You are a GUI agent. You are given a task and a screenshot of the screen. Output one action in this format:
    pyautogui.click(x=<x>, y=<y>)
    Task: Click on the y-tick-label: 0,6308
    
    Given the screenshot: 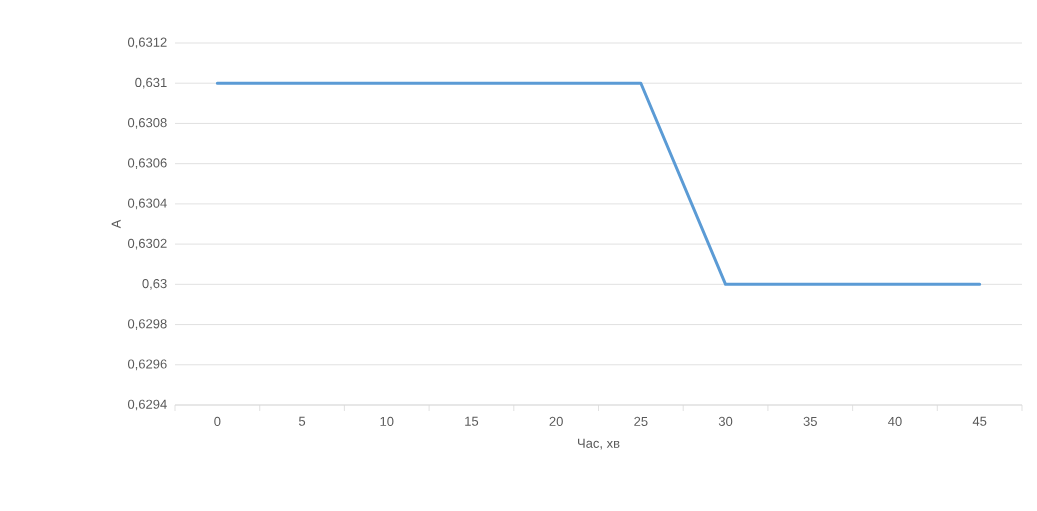 What is the action you would take?
    pyautogui.click(x=147, y=123)
    